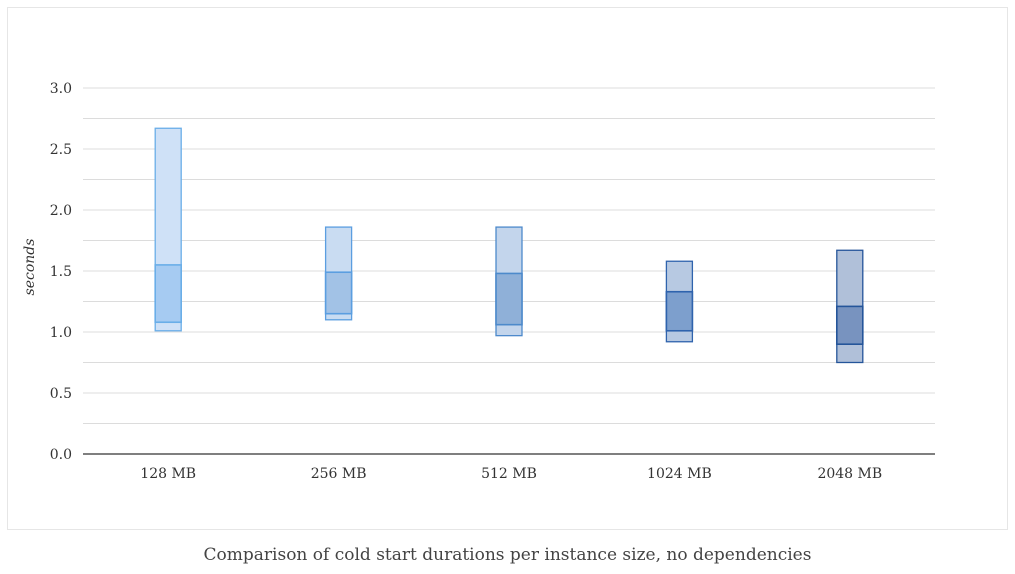 This screenshot has height=574, width=1015. I want to click on y-tick-label: 1.5, so click(61, 272).